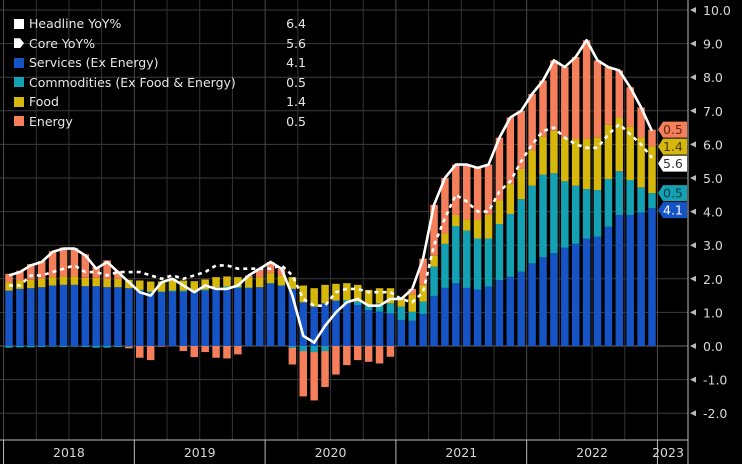 Image resolution: width=742 pixels, height=464 pixels. I want to click on tag-shape, so click(672, 129).